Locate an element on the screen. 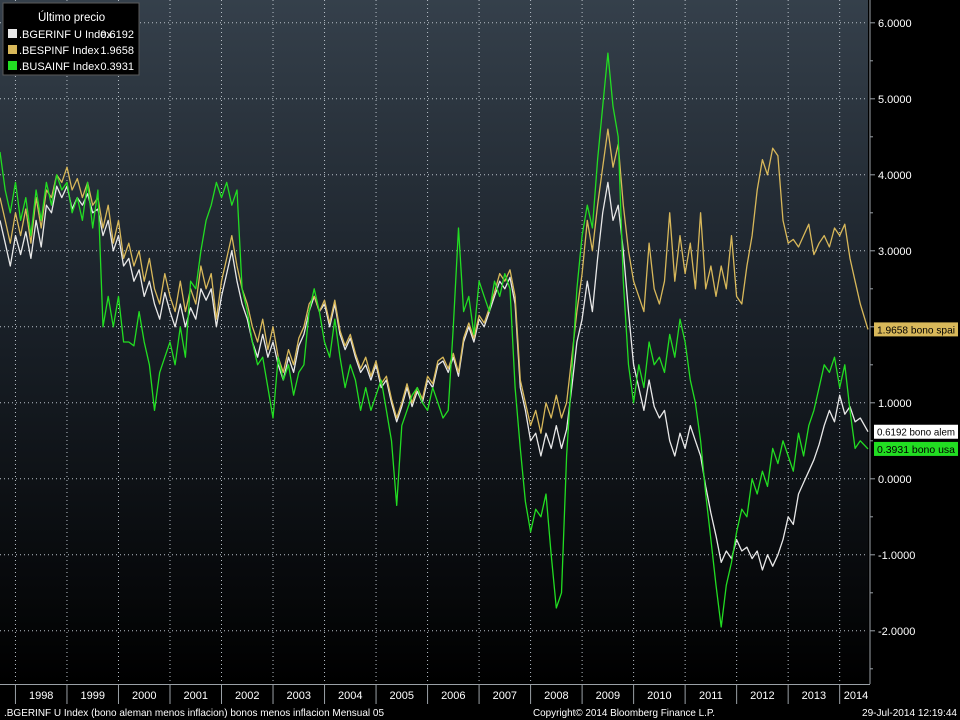 This screenshot has height=720, width=960. last-value-tag-label: 1.9658 bono spai is located at coordinates (916, 330).